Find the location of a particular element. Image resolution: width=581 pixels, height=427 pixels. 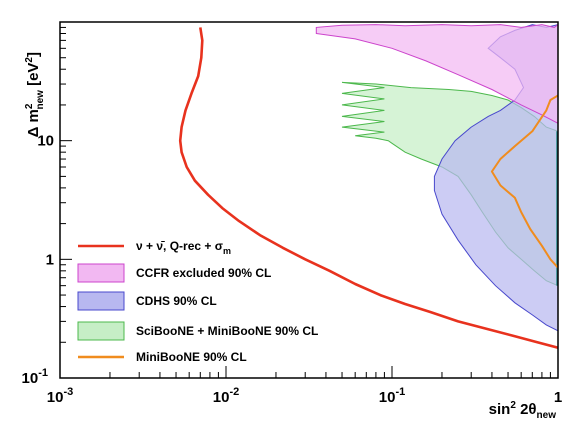

legend-label: CDHS 90% CL is located at coordinates (176, 301).